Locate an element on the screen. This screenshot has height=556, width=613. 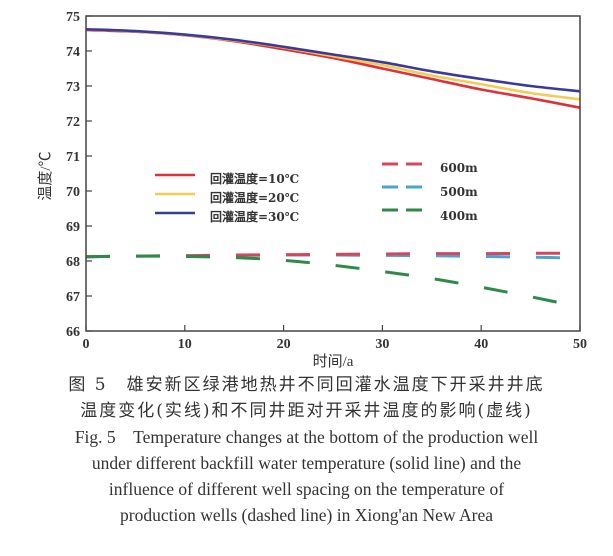
x-tick-label: 20 is located at coordinates (284, 344).